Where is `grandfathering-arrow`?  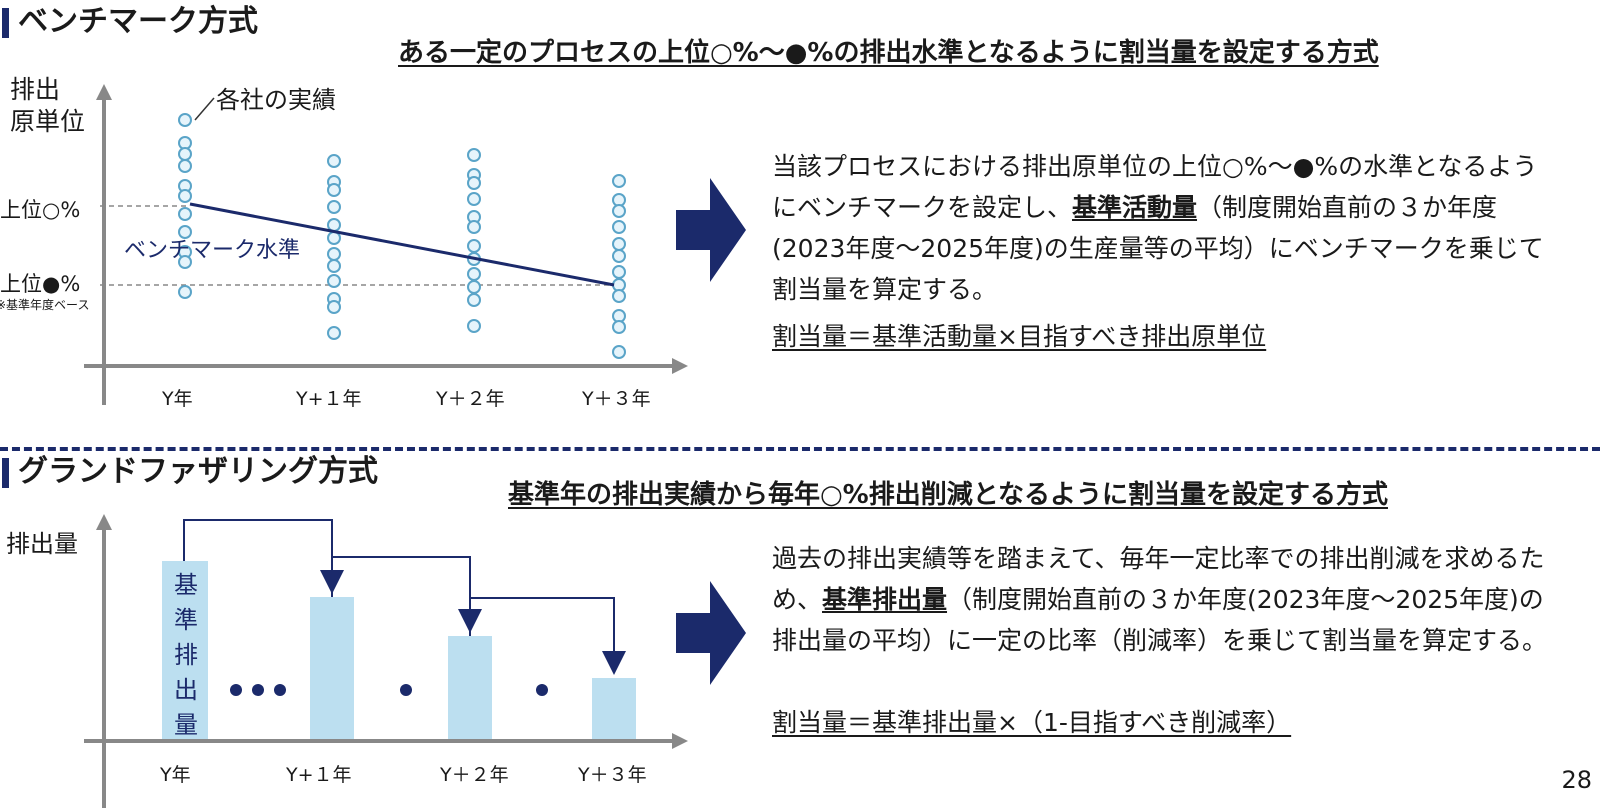 grandfathering-arrow is located at coordinates (711, 633).